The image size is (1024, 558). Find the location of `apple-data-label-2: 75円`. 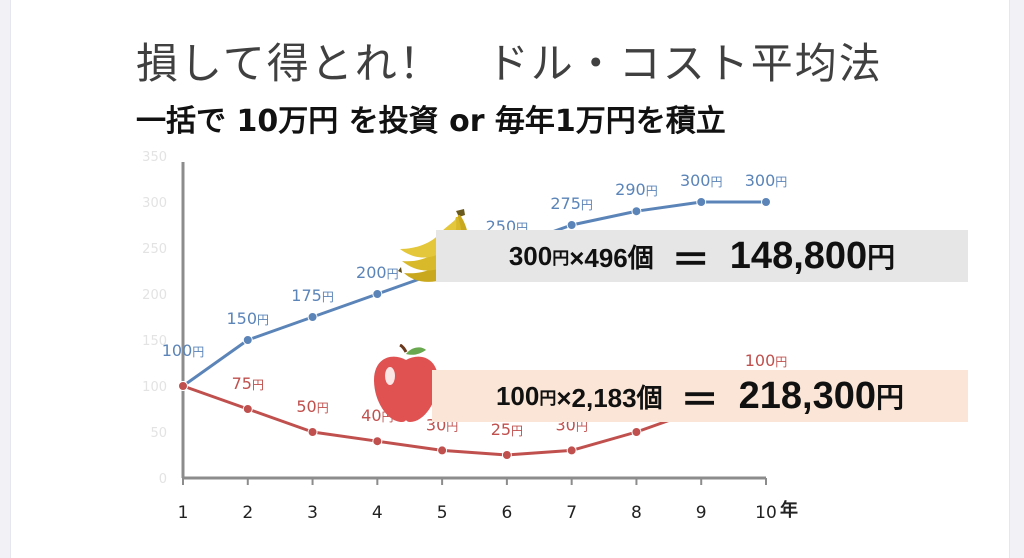

apple-data-label-2: 75円 is located at coordinates (248, 383).